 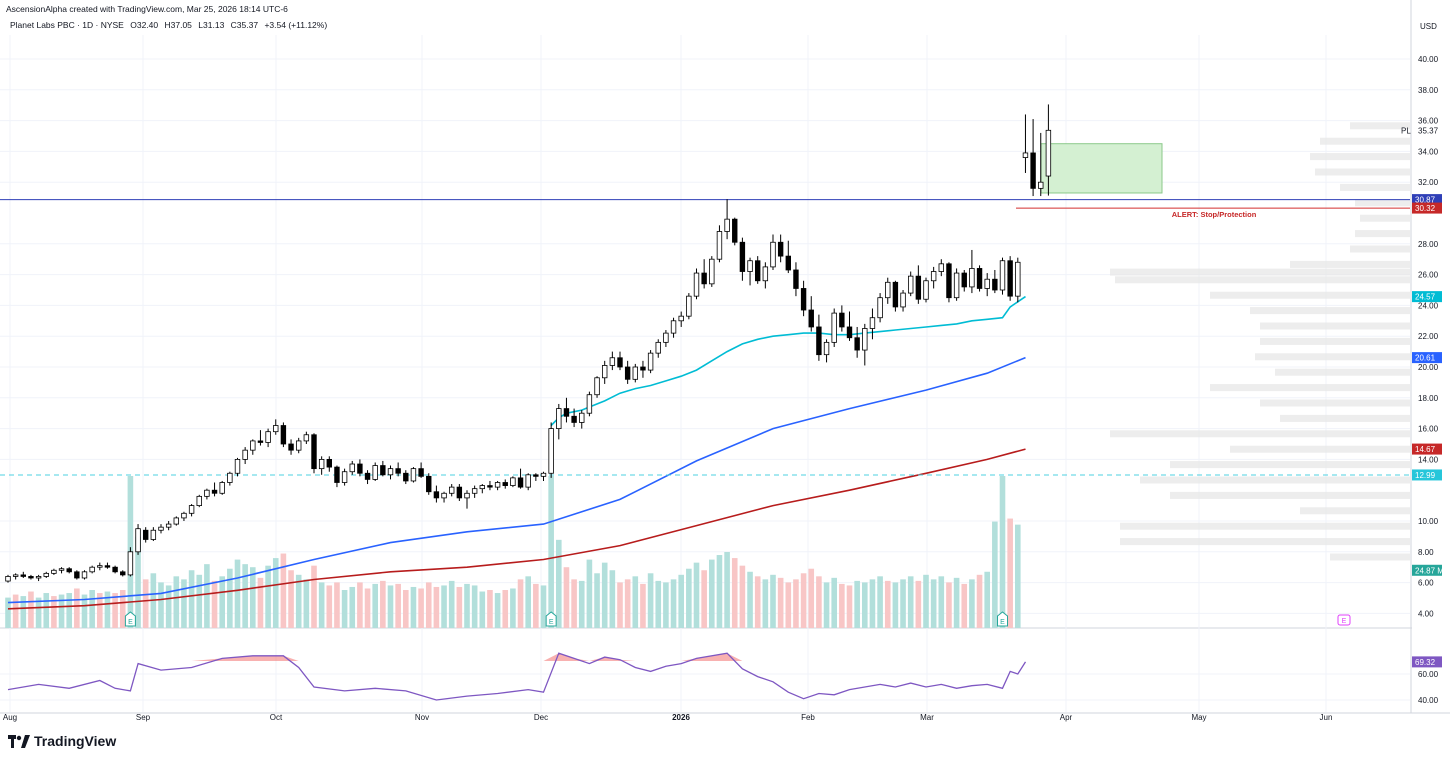 What do you see at coordinates (75, 741) in the screenshot?
I see `brand-name: TradingView` at bounding box center [75, 741].